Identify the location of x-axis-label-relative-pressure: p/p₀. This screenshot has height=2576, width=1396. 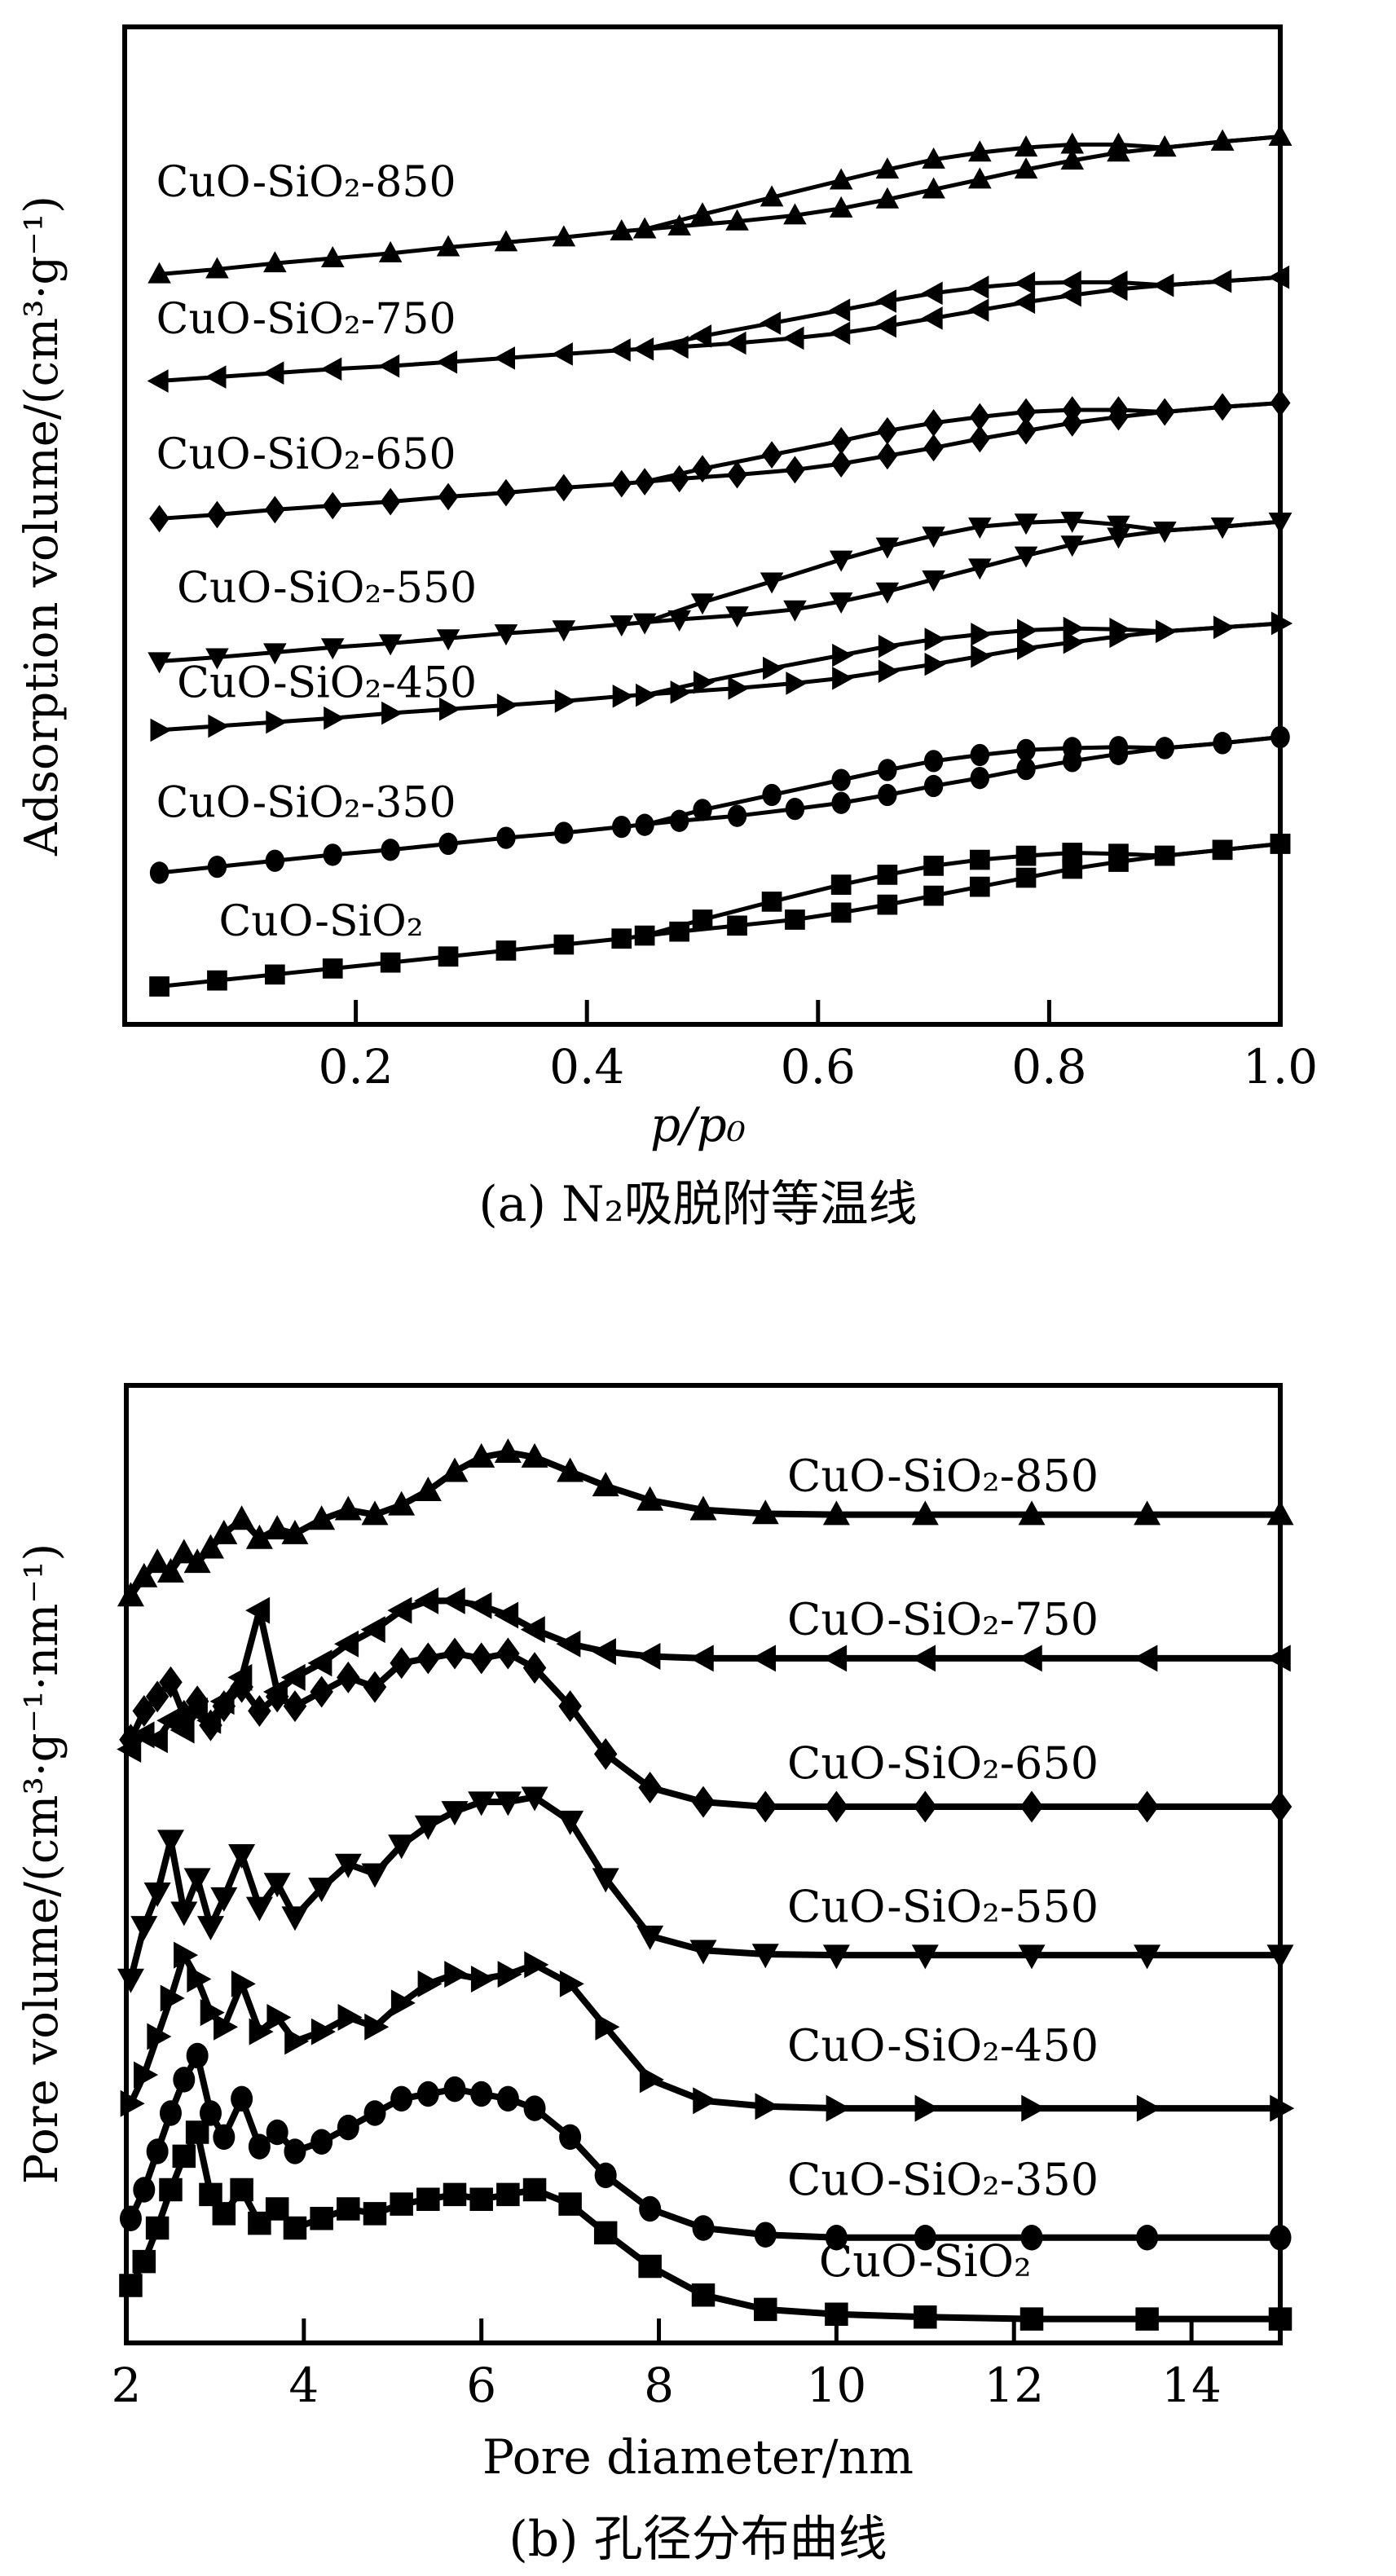
(698, 1124).